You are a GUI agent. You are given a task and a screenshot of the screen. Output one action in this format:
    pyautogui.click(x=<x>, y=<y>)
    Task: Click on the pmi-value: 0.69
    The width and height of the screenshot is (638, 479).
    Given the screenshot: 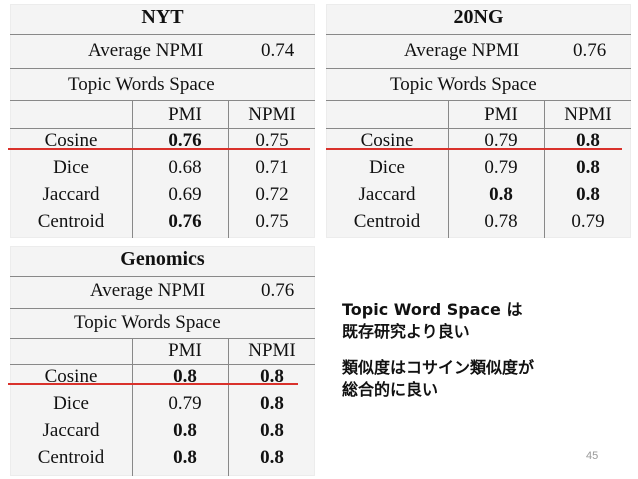 What is the action you would take?
    pyautogui.click(x=185, y=194)
    